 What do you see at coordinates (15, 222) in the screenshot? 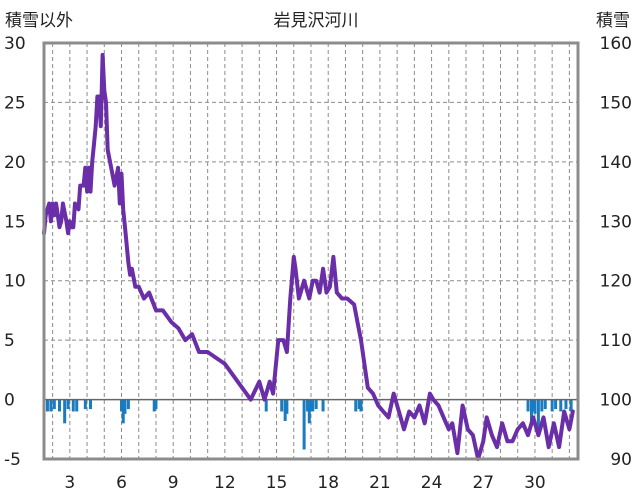
I see `left-tick-label: 15` at bounding box center [15, 222].